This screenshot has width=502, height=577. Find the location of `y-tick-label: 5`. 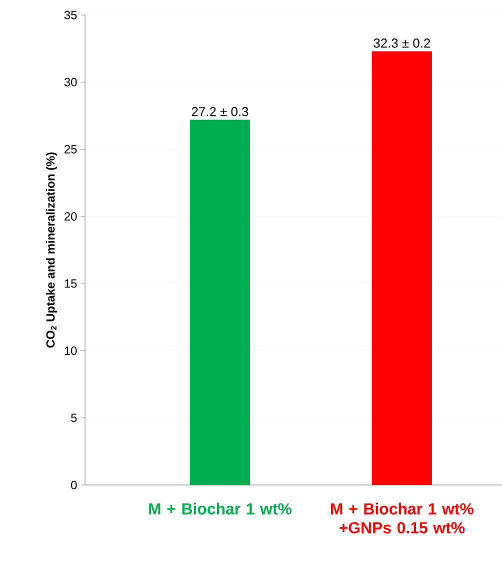

y-tick-label: 5 is located at coordinates (74, 418).